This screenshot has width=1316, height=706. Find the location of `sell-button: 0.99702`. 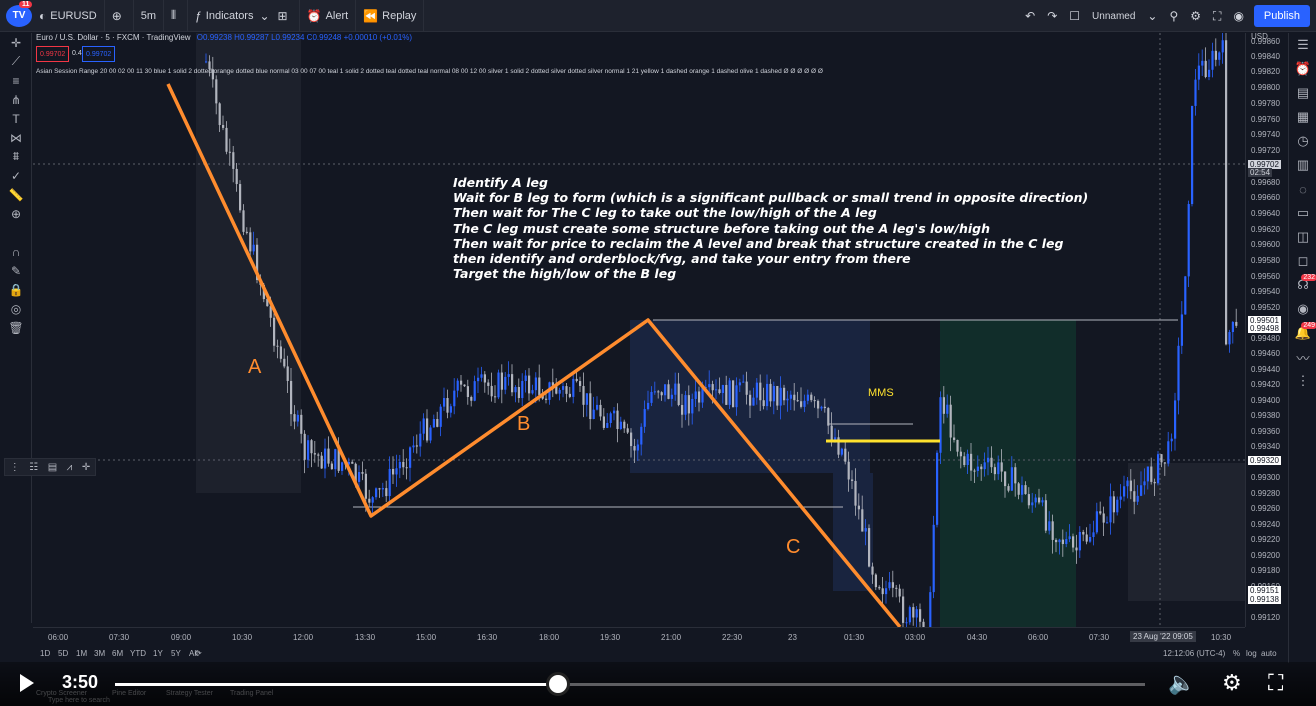

sell-button: 0.99702 is located at coordinates (53, 54).